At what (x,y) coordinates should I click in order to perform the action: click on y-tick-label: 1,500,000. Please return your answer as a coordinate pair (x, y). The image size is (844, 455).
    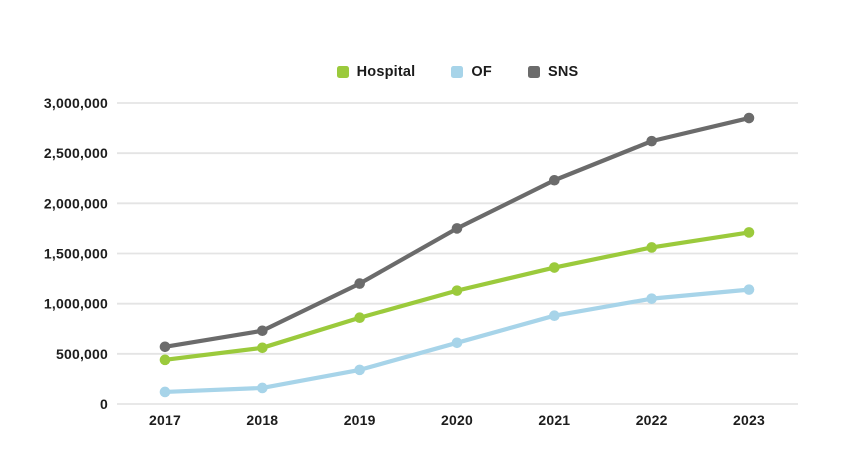
    Looking at the image, I should click on (76, 254).